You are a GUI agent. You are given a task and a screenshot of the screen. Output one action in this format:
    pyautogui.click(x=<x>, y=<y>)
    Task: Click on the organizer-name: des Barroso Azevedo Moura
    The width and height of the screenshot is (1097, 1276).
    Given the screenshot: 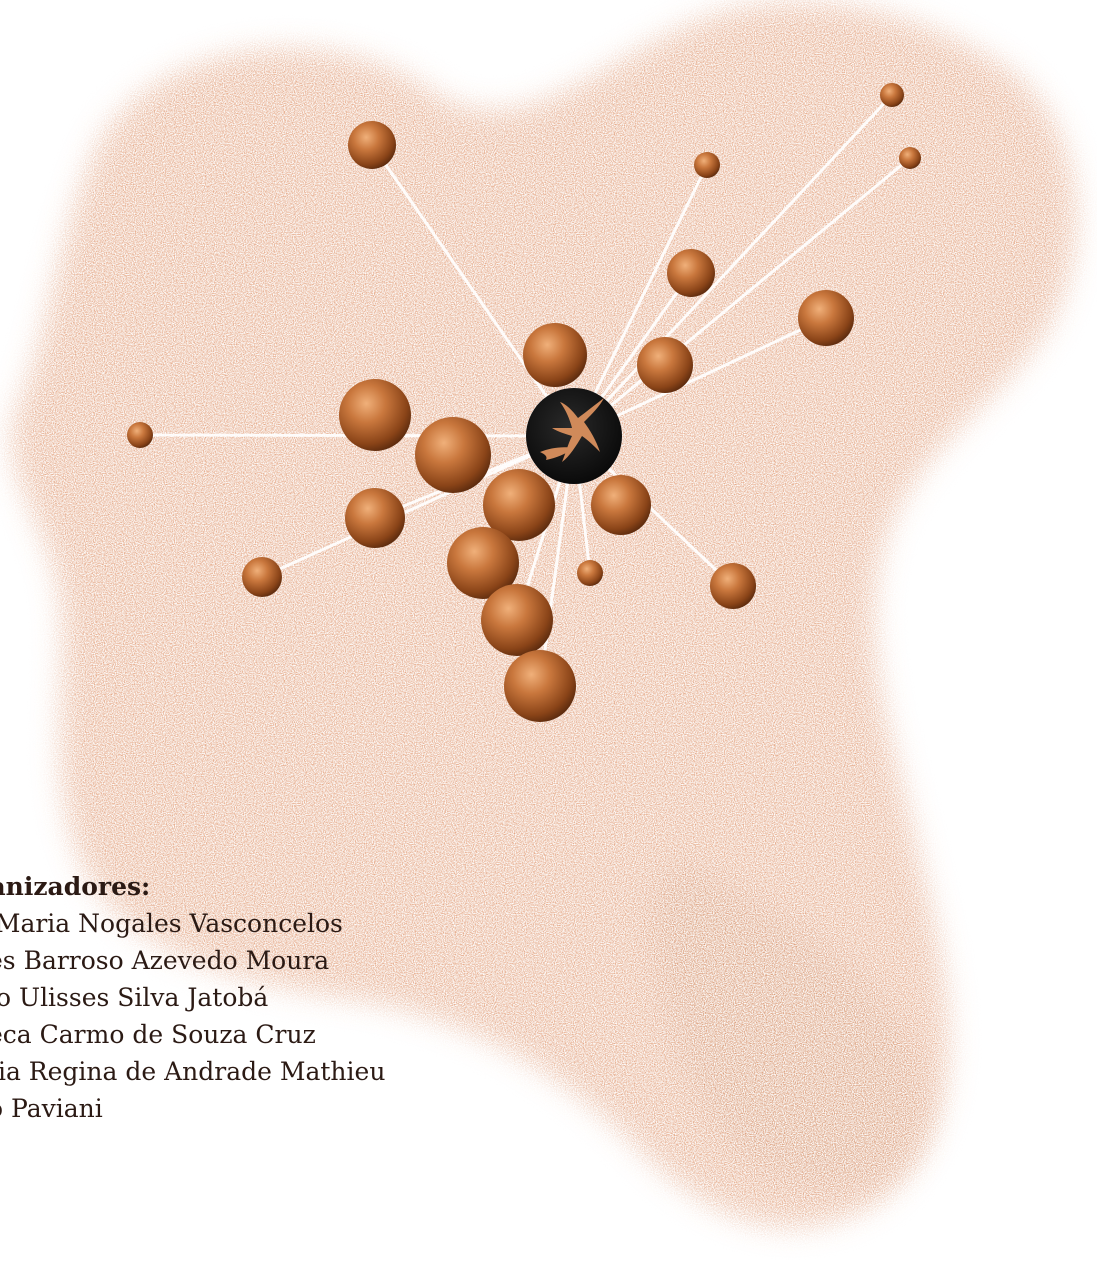 What is the action you would take?
    pyautogui.click(x=165, y=960)
    